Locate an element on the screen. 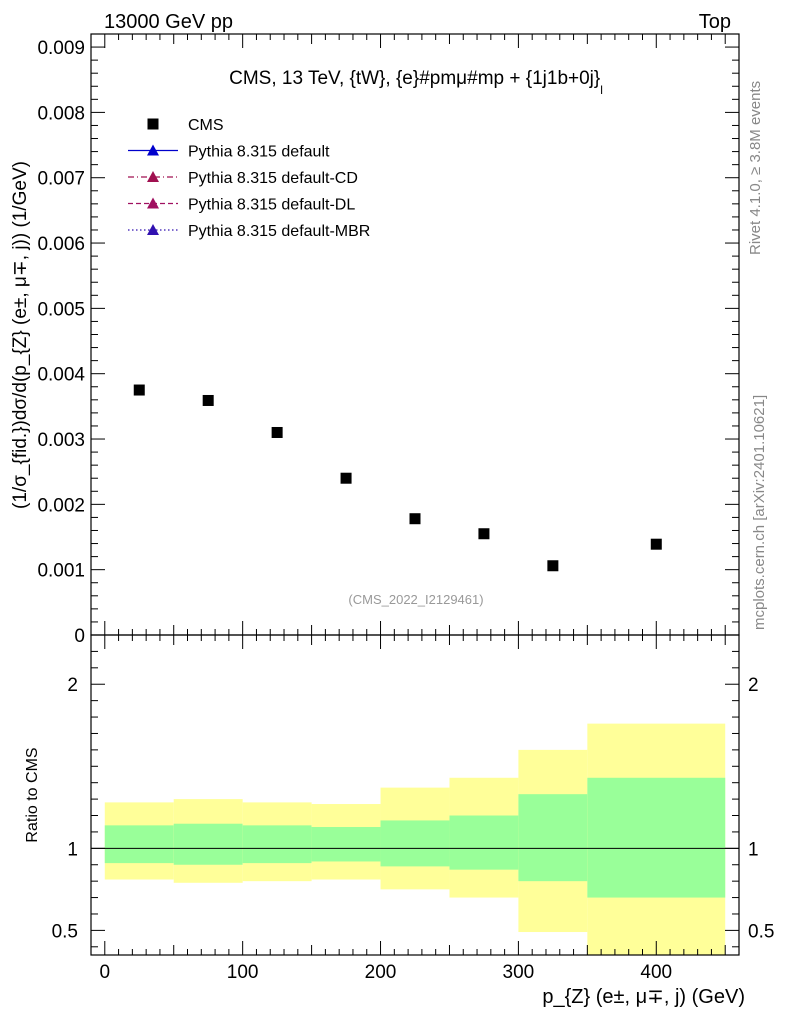 This screenshot has width=786, height=1024. main-y-tick-label: 0.009 is located at coordinates (61, 48).